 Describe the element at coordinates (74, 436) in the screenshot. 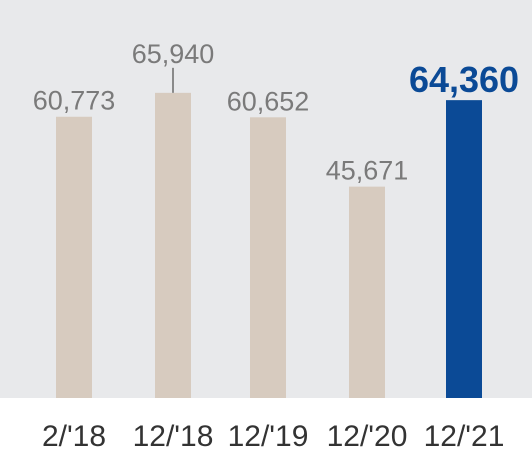

I see `x-tick-label-1: 2/'18` at that location.